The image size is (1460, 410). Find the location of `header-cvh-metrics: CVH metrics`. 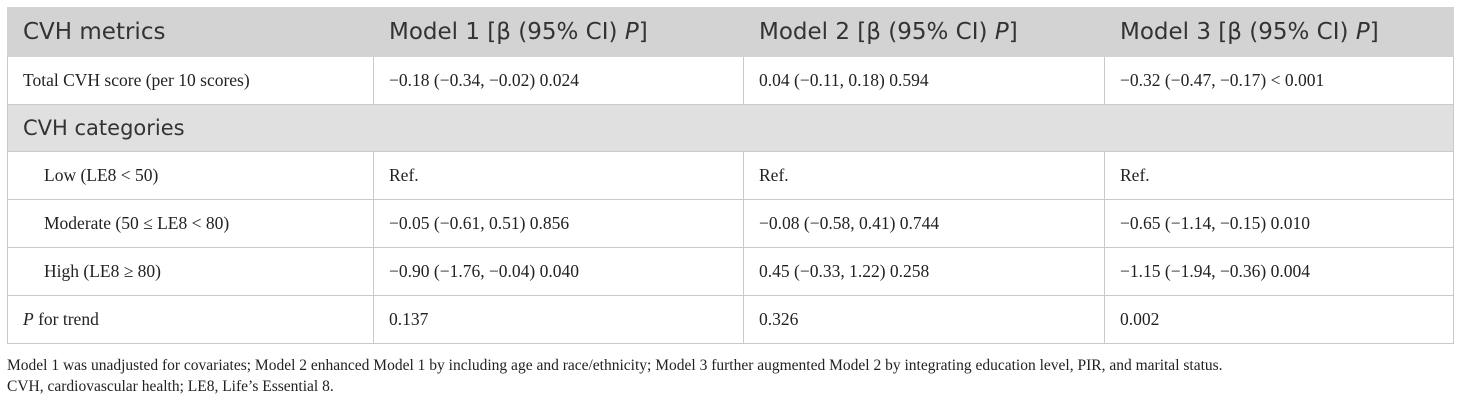

header-cvh-metrics: CVH metrics is located at coordinates (190, 32).